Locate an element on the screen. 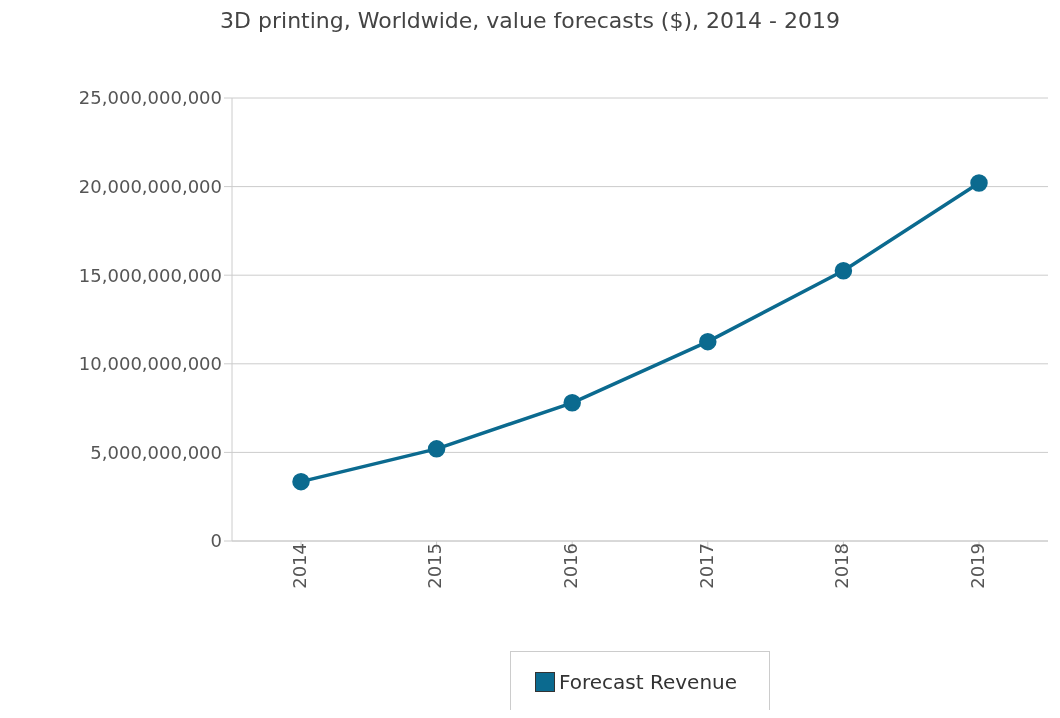 Image resolution: width=1060 pixels, height=718 pixels. y-tick-label: 10,000,000,000 is located at coordinates (150, 364).